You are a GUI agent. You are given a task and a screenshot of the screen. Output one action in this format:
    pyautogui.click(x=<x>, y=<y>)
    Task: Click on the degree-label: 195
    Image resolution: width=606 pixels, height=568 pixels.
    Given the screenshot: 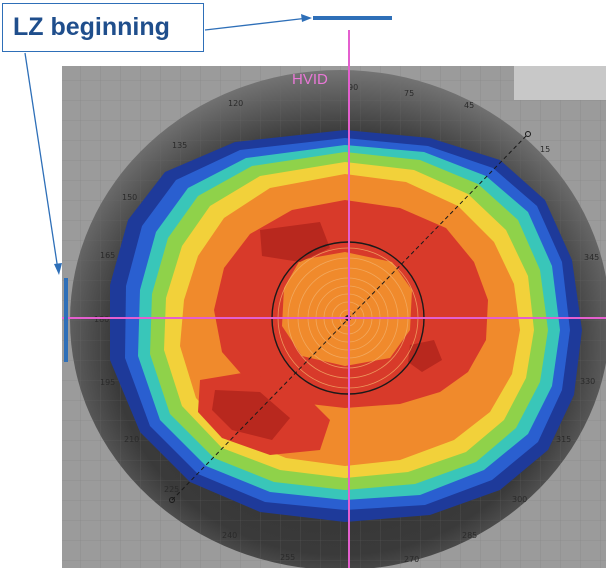 What is the action you would take?
    pyautogui.click(x=107, y=382)
    